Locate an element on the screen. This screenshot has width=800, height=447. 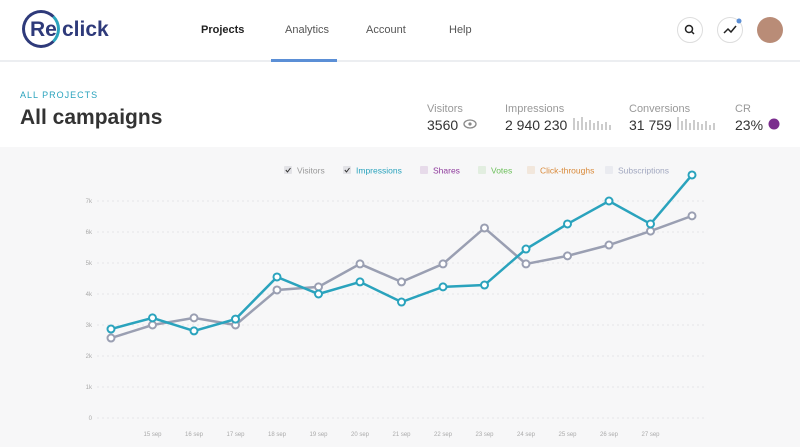
x-tick-label: 20 sep is located at coordinates (360, 435).